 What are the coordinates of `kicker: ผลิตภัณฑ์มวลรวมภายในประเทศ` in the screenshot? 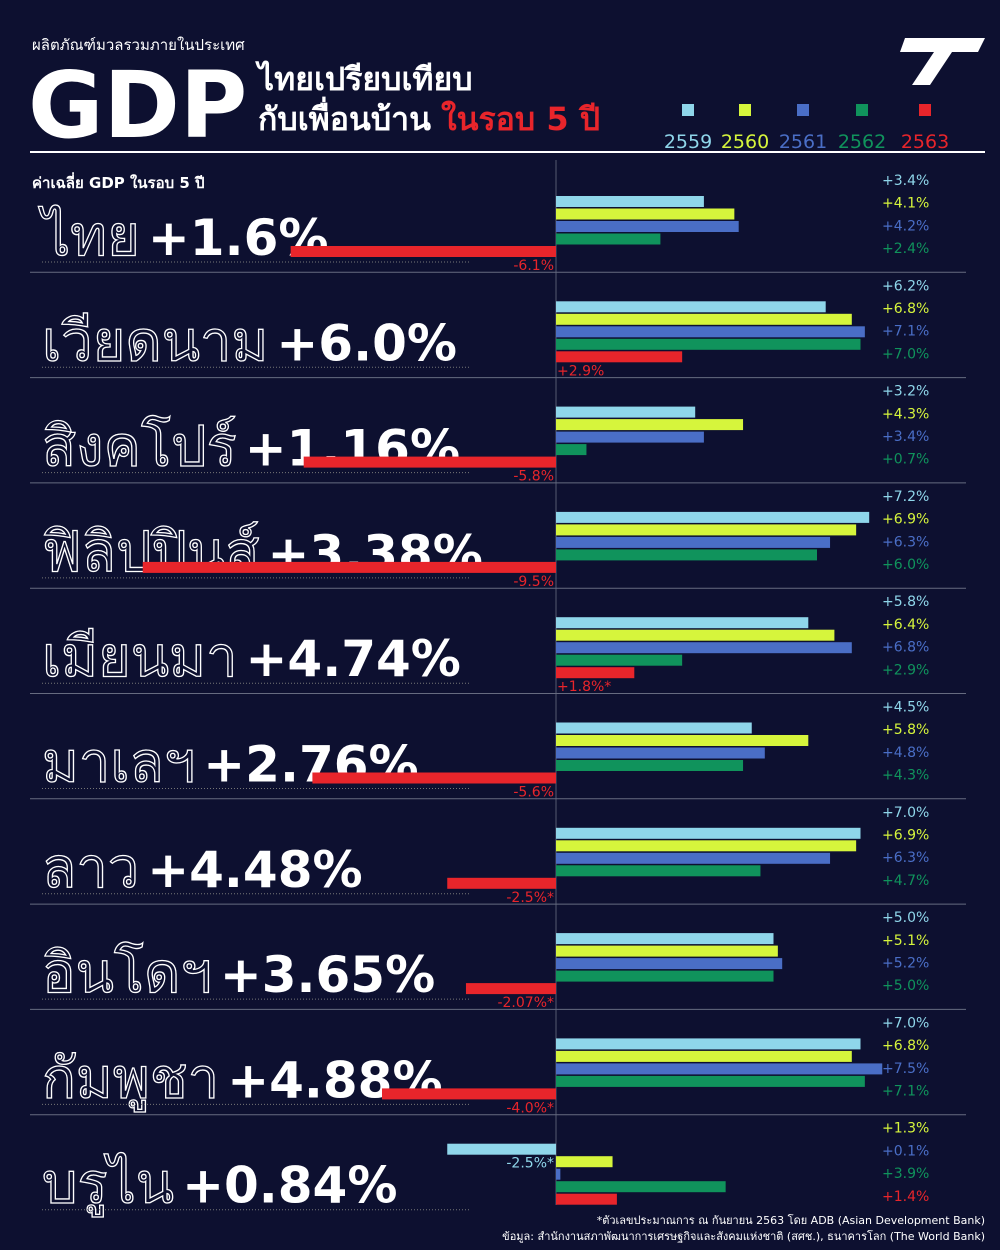 It's located at (138, 45).